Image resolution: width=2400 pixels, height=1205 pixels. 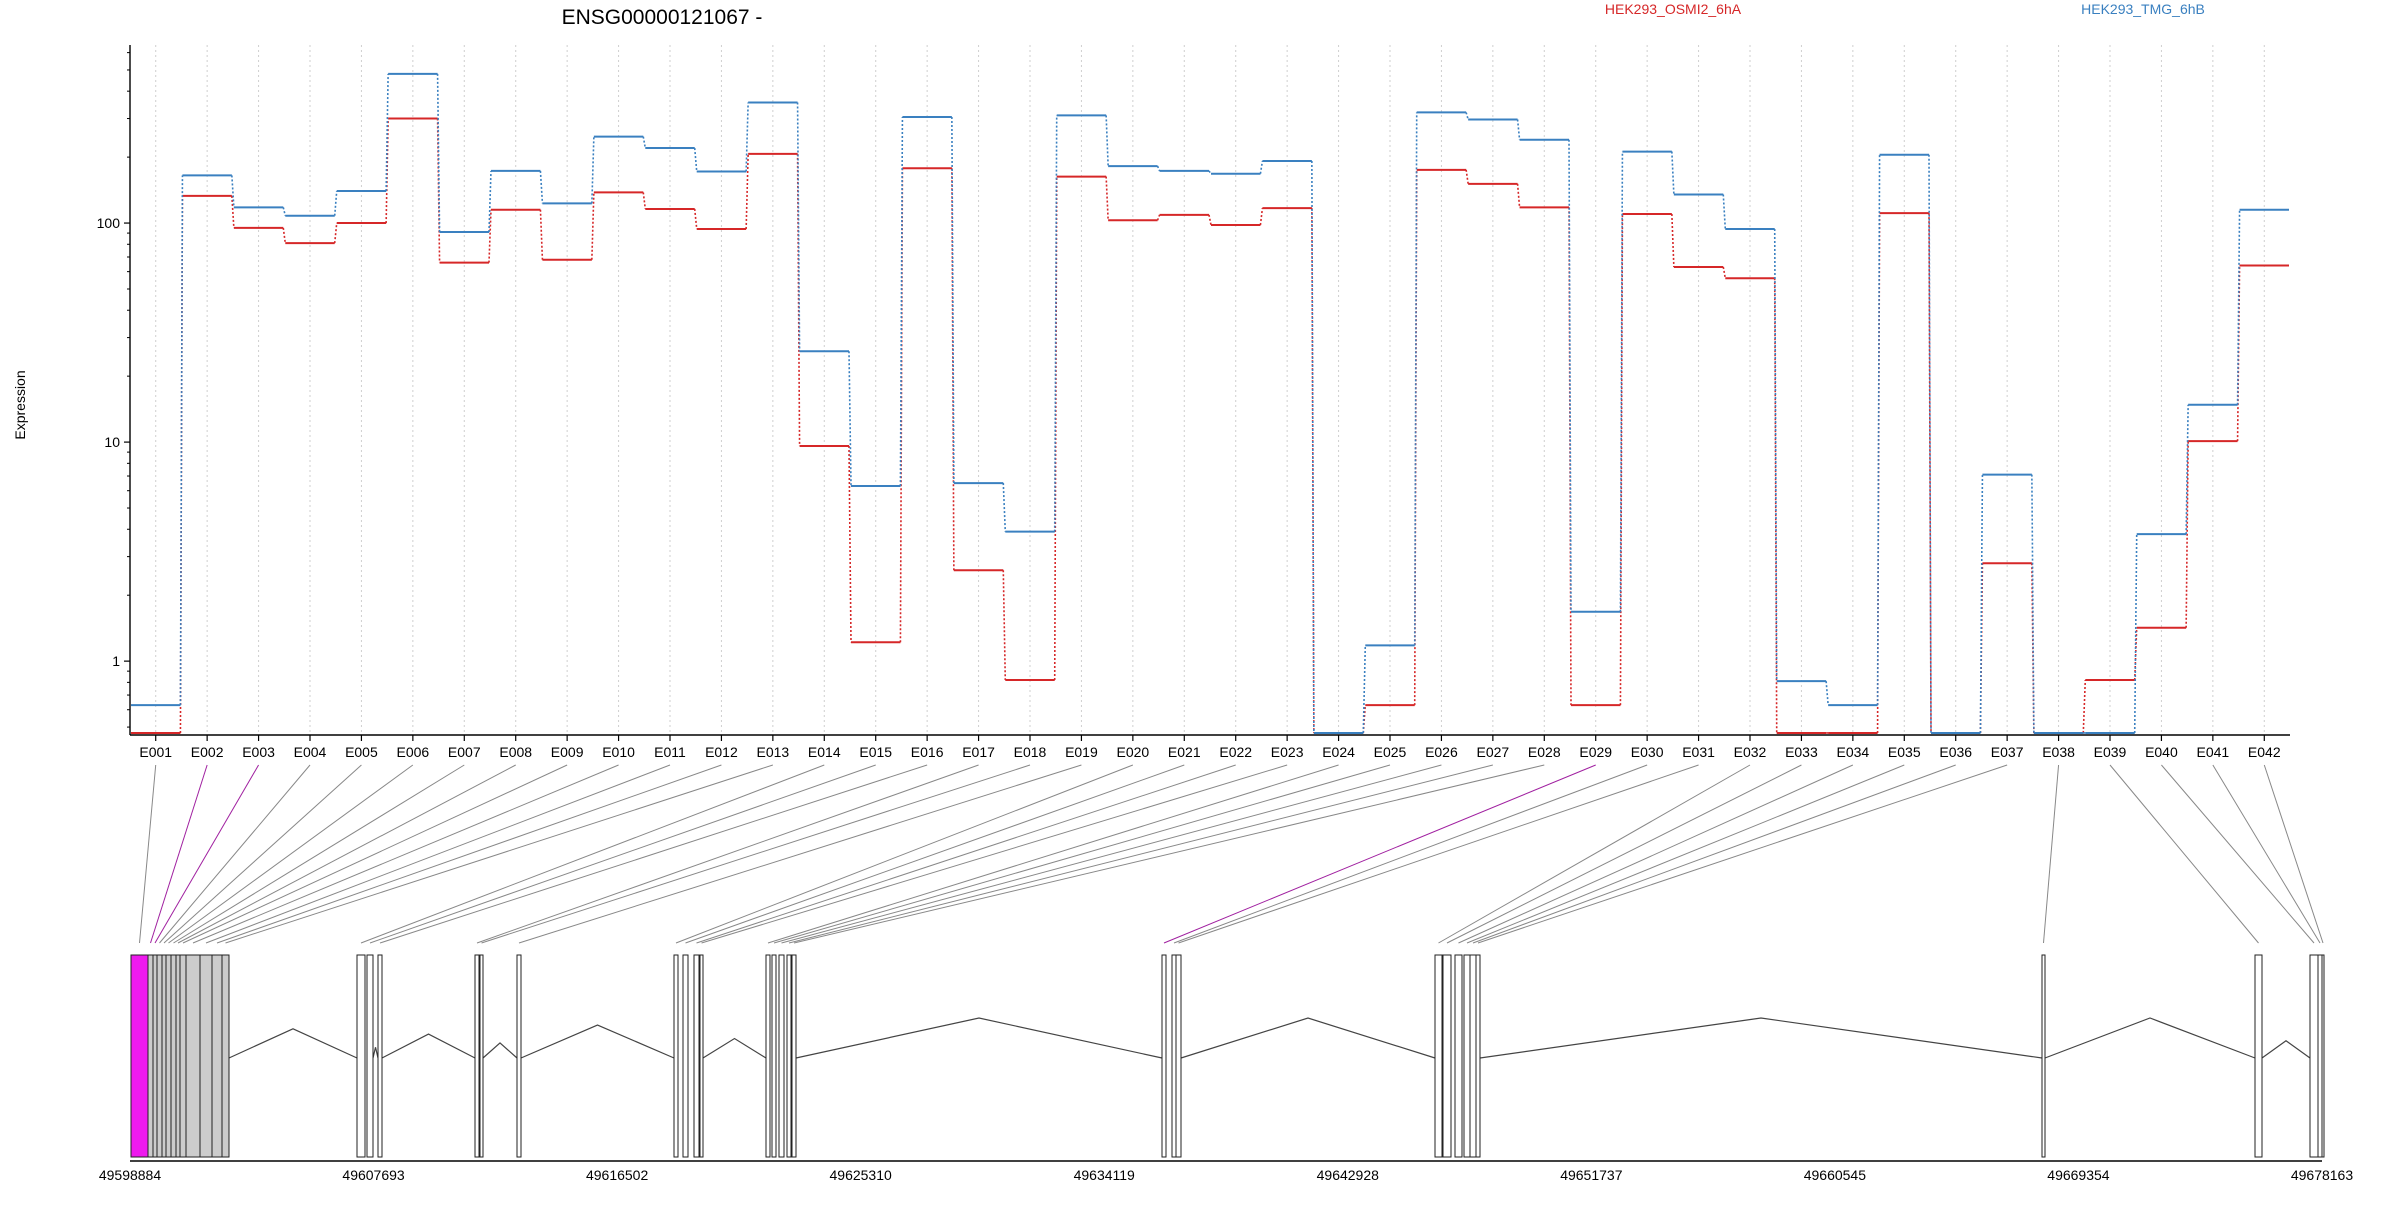 I want to click on coordinate-label: 49642928, so click(x=1348, y=1175).